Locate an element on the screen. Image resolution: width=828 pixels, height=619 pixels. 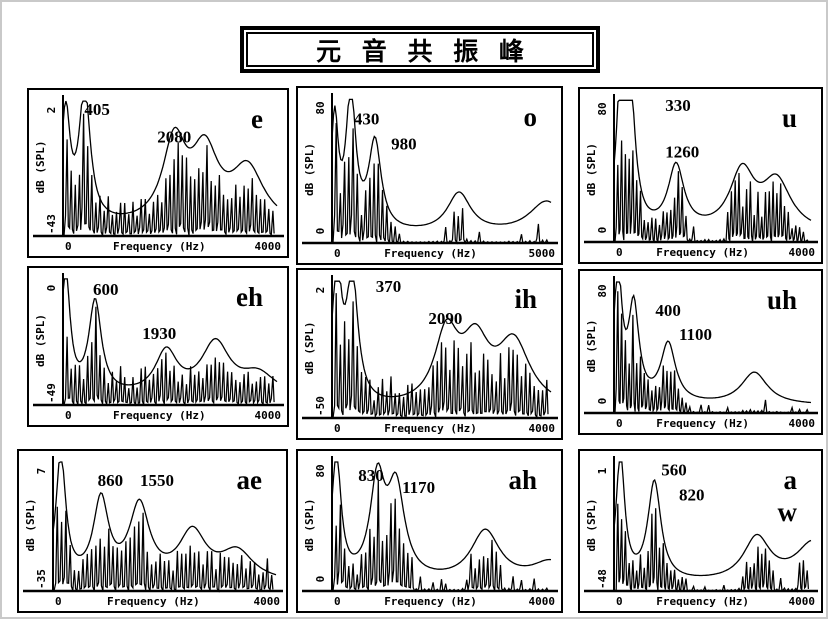
y-axis-min: -50 is located at coordinates (320, 406).